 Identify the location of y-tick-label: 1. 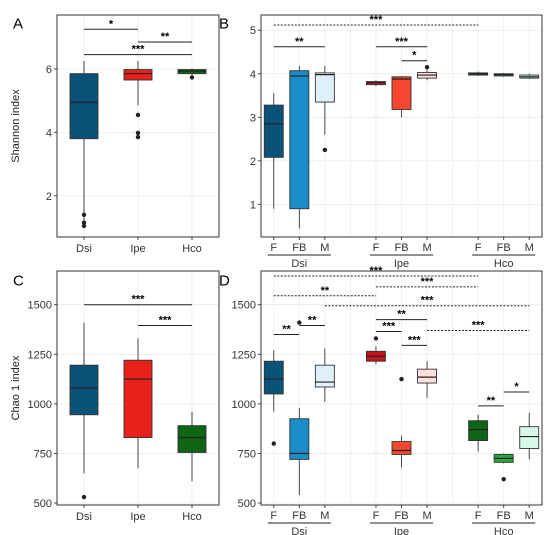
(253, 205).